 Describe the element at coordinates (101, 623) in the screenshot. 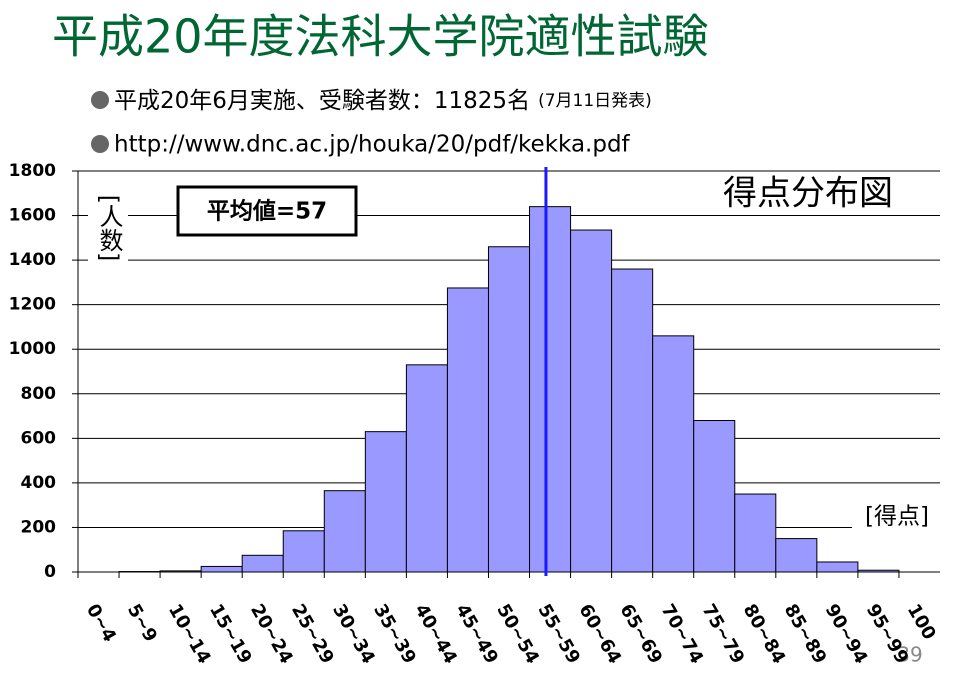

I see `x-tick-label: 0~4` at that location.